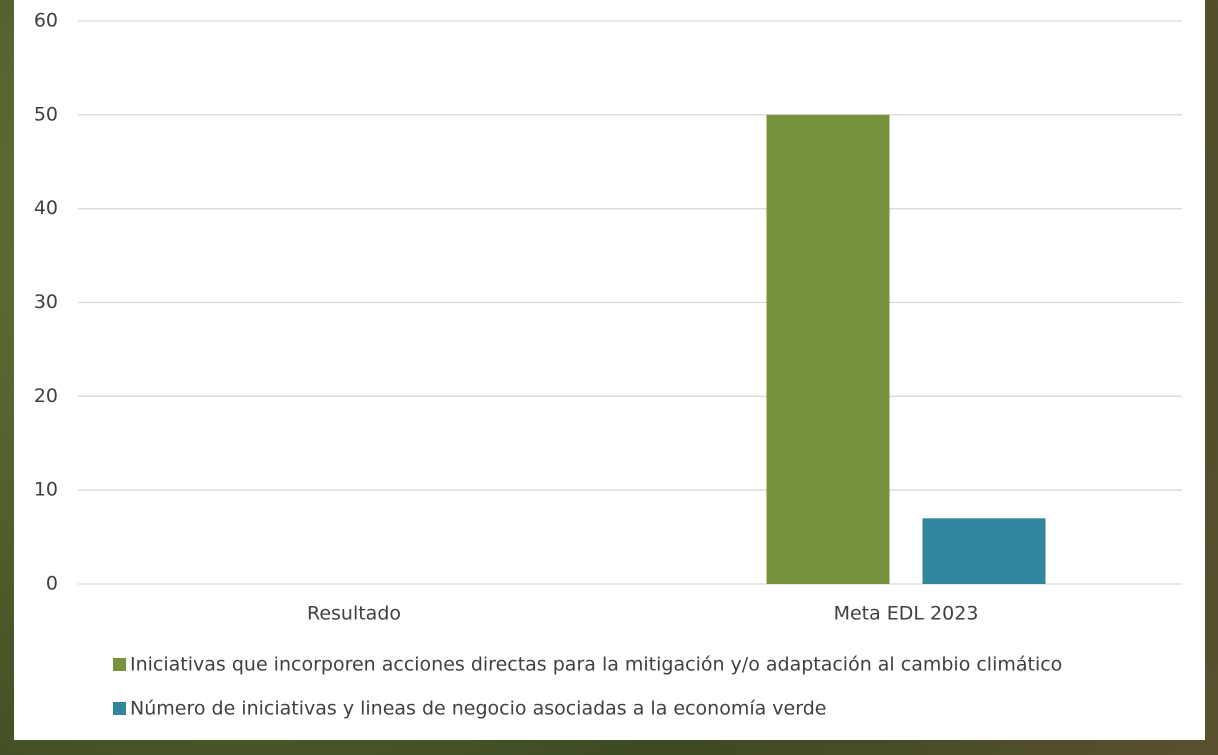 Image resolution: width=1218 pixels, height=755 pixels. I want to click on y-tick-label: 10, so click(46, 490).